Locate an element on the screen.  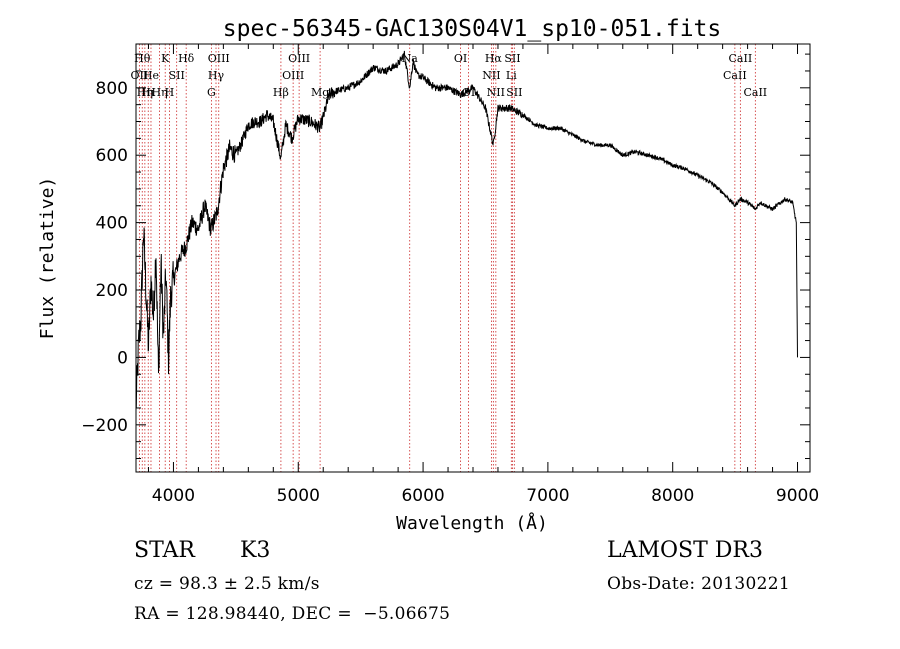
y-tick-label-0: −200 is located at coordinates (104, 426).